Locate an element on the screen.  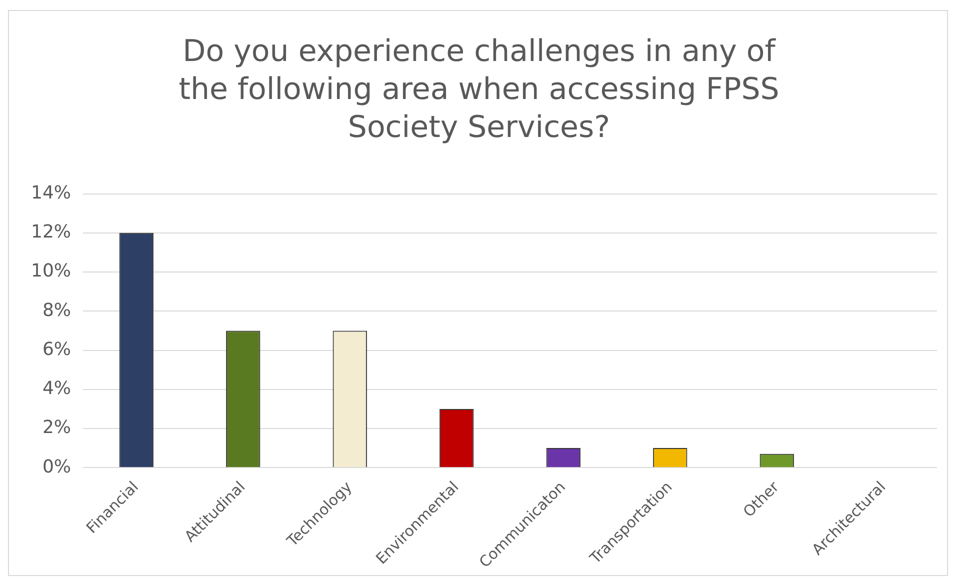
y-tick-label: 8% is located at coordinates (57, 310).